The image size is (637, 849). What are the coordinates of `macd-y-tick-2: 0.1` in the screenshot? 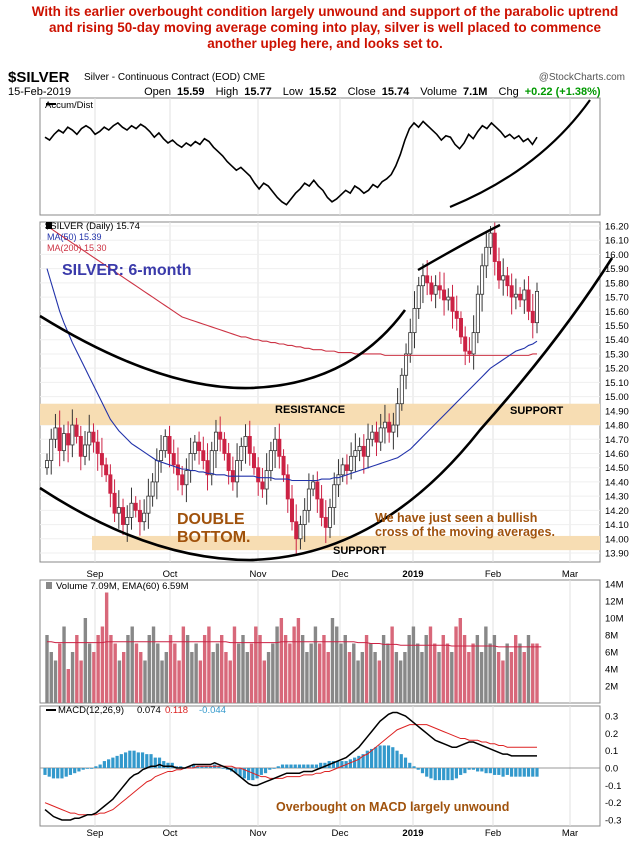 It's located at (611, 751).